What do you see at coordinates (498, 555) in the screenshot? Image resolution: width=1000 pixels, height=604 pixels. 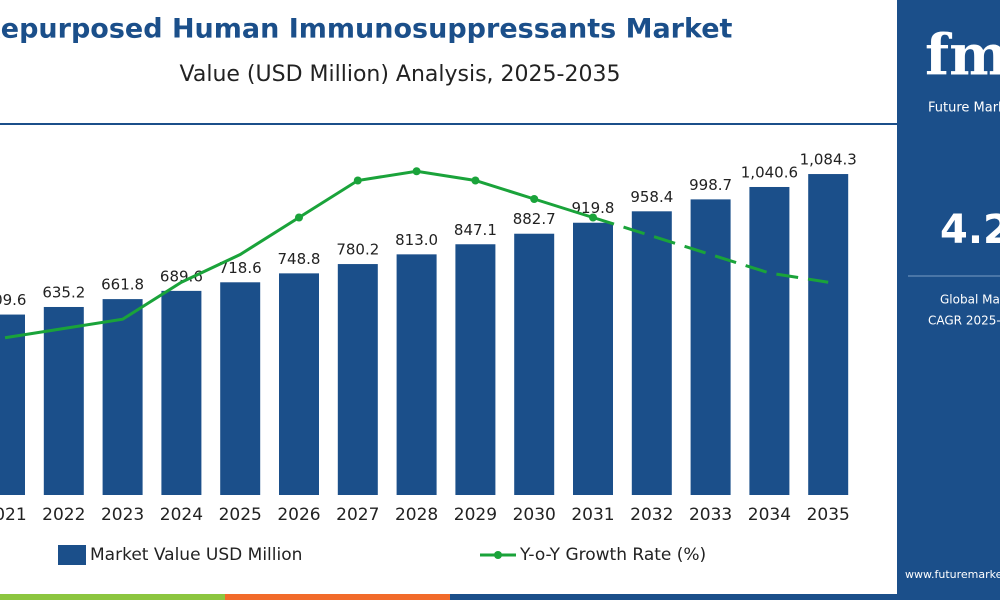 I see `legend-marker` at bounding box center [498, 555].